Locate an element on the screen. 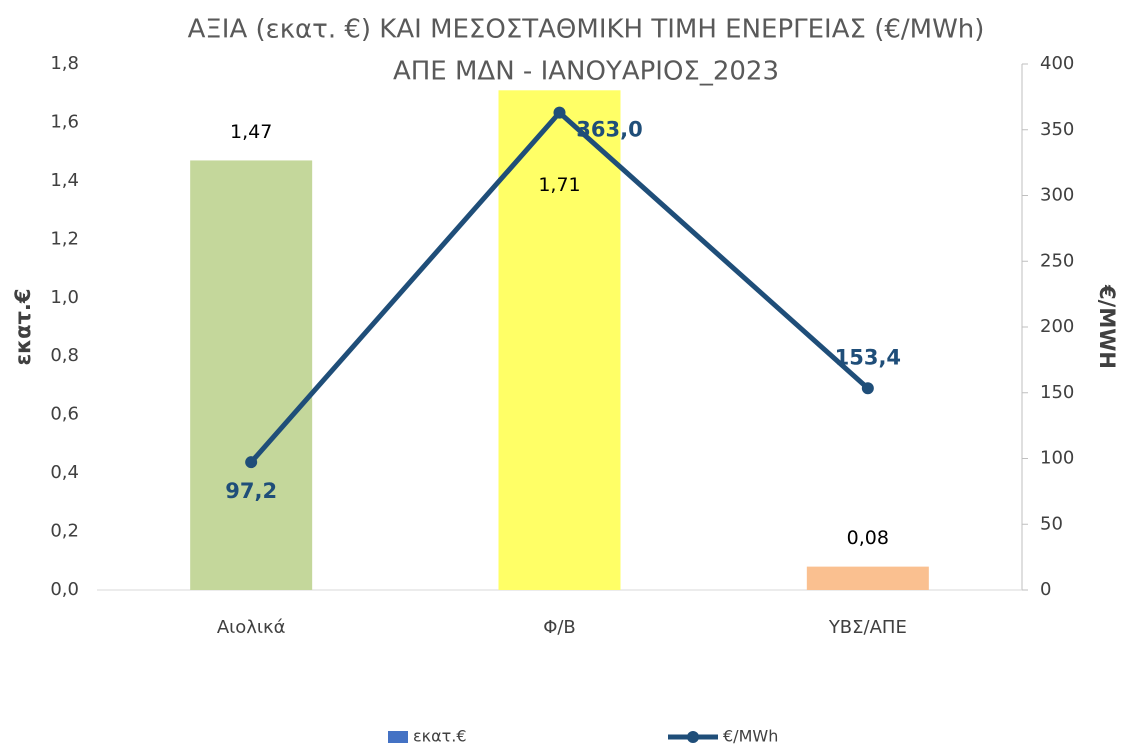 The height and width of the screenshot is (745, 1121). y2-tick-label: 0 is located at coordinates (1045, 589).